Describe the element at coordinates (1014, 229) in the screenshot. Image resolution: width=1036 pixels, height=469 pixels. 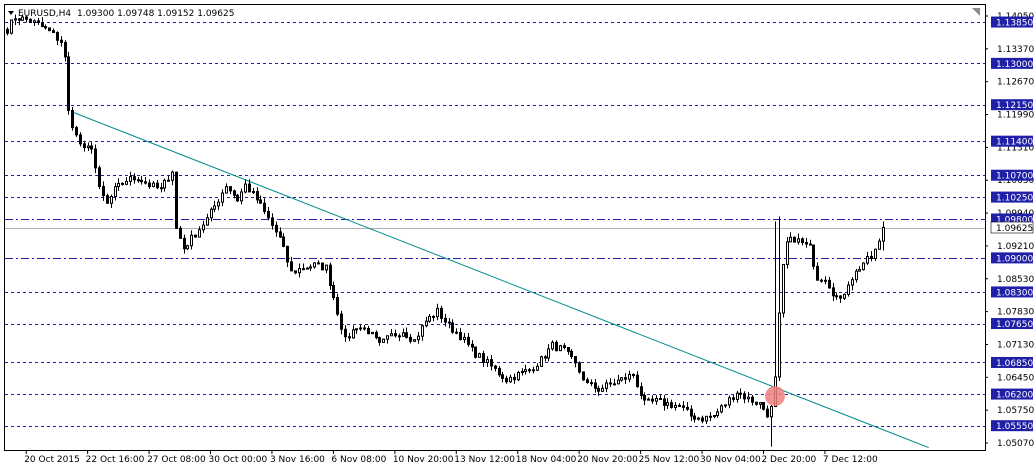
I see `current-price-label: 1.09625` at that location.